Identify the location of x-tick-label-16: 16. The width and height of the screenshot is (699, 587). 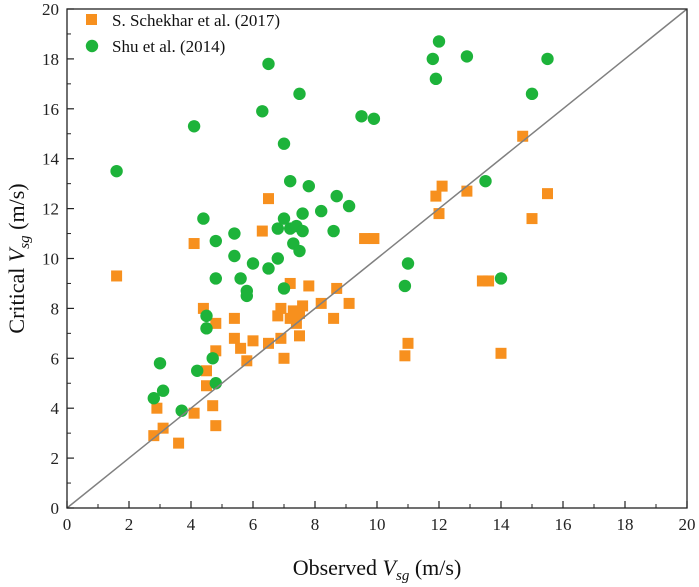
(563, 524).